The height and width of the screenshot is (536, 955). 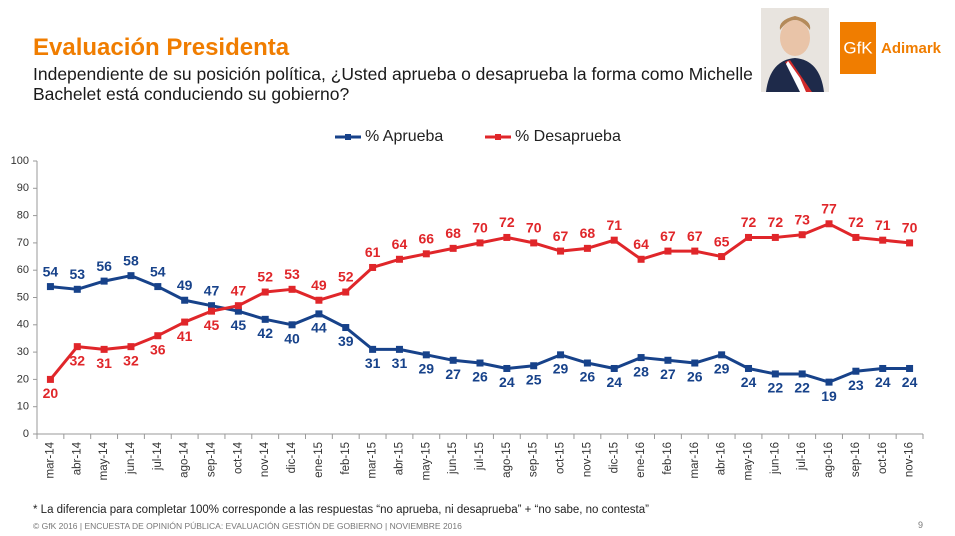 I want to click on x-tick-label: may-14, so click(x=104, y=460).